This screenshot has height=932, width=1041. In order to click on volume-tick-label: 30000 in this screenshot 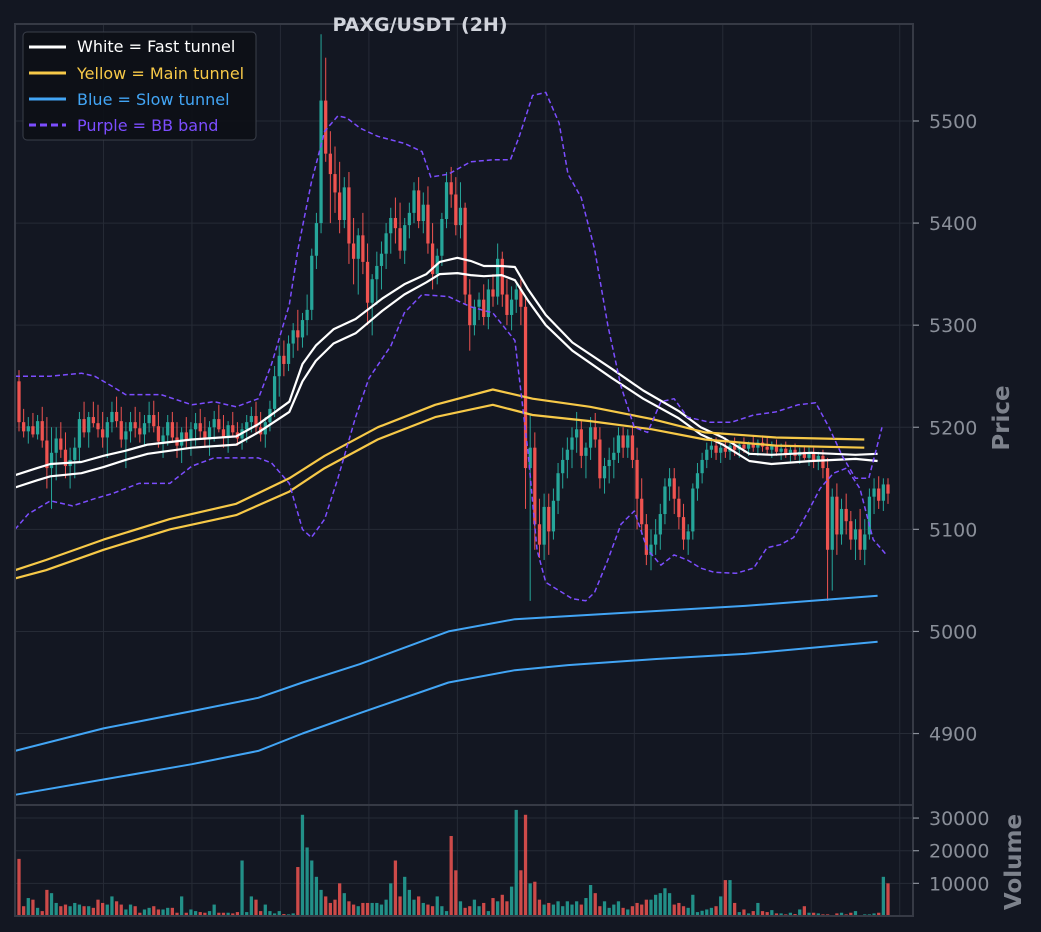, I will do `click(959, 819)`.